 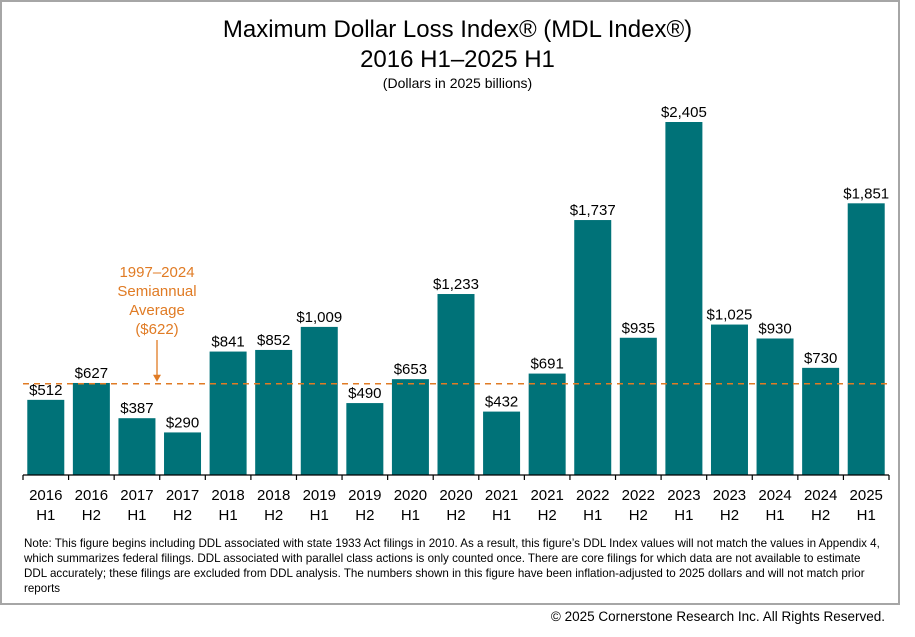 I want to click on value-label: $1,851, so click(x=866, y=193).